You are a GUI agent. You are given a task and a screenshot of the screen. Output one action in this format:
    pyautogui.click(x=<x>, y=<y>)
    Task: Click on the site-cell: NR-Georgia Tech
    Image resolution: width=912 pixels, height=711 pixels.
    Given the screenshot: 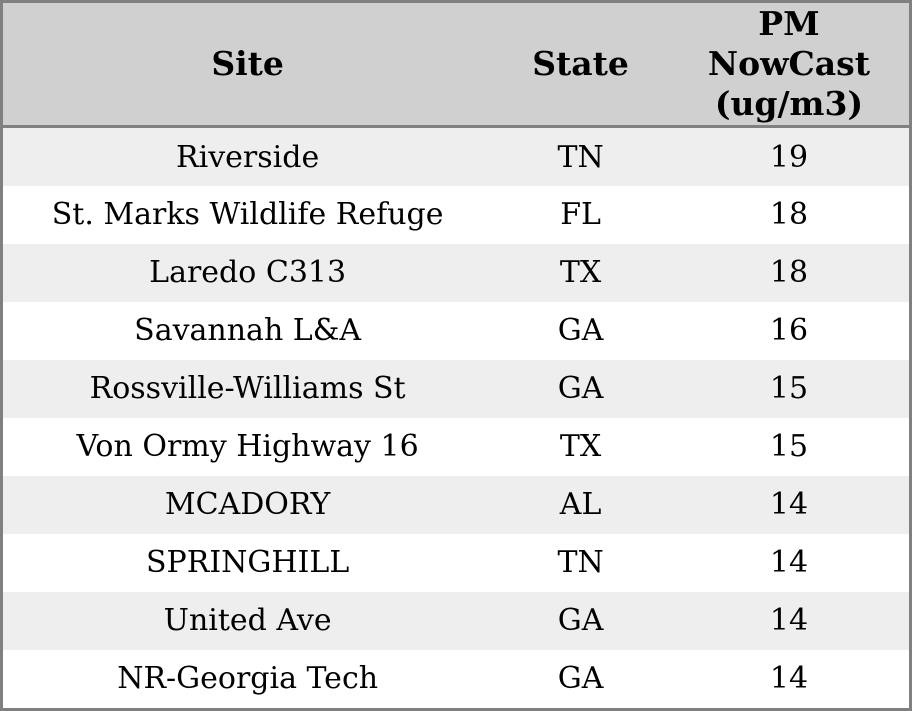 What is the action you would take?
    pyautogui.click(x=248, y=678)
    